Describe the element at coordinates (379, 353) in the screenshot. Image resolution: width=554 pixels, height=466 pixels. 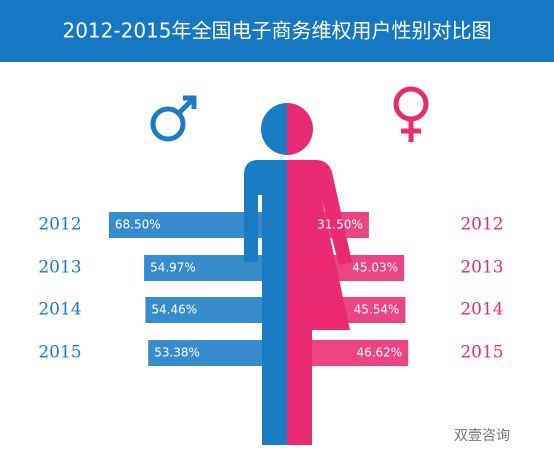
I see `value-label: 46.62%` at that location.